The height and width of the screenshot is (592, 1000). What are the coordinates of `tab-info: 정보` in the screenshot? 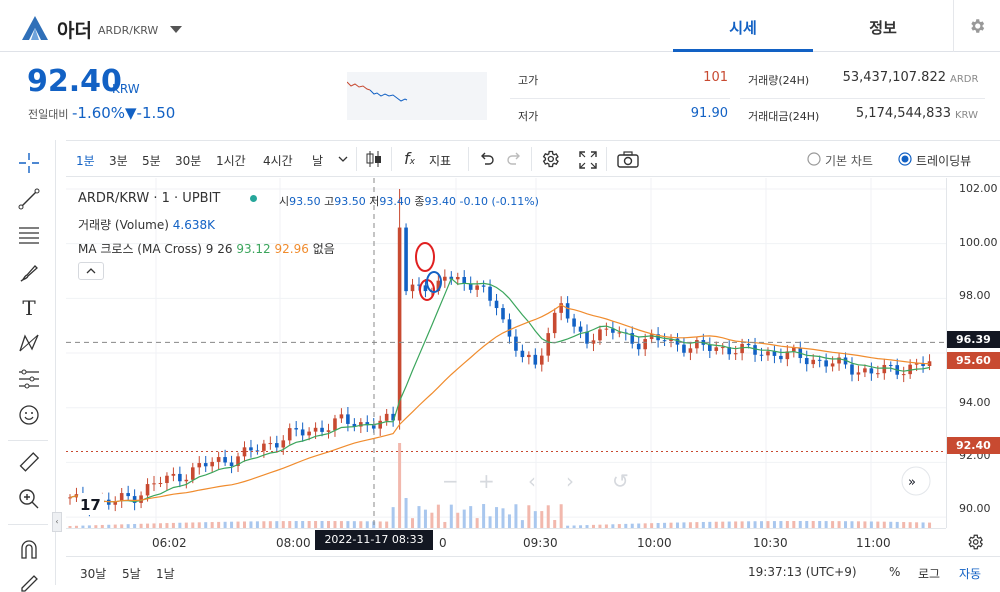 It's located at (883, 28).